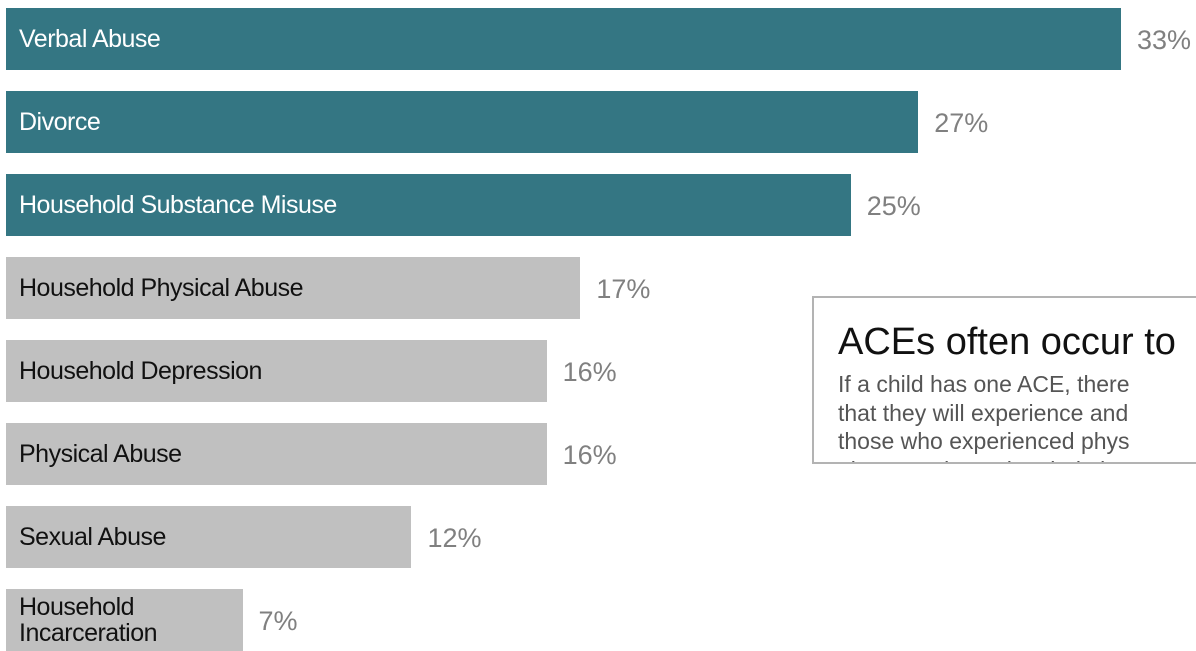 Image resolution: width=1196 pixels, height=651 pixels. Describe the element at coordinates (984, 384) in the screenshot. I see `callout-line: If a child has one ACE, there` at that location.